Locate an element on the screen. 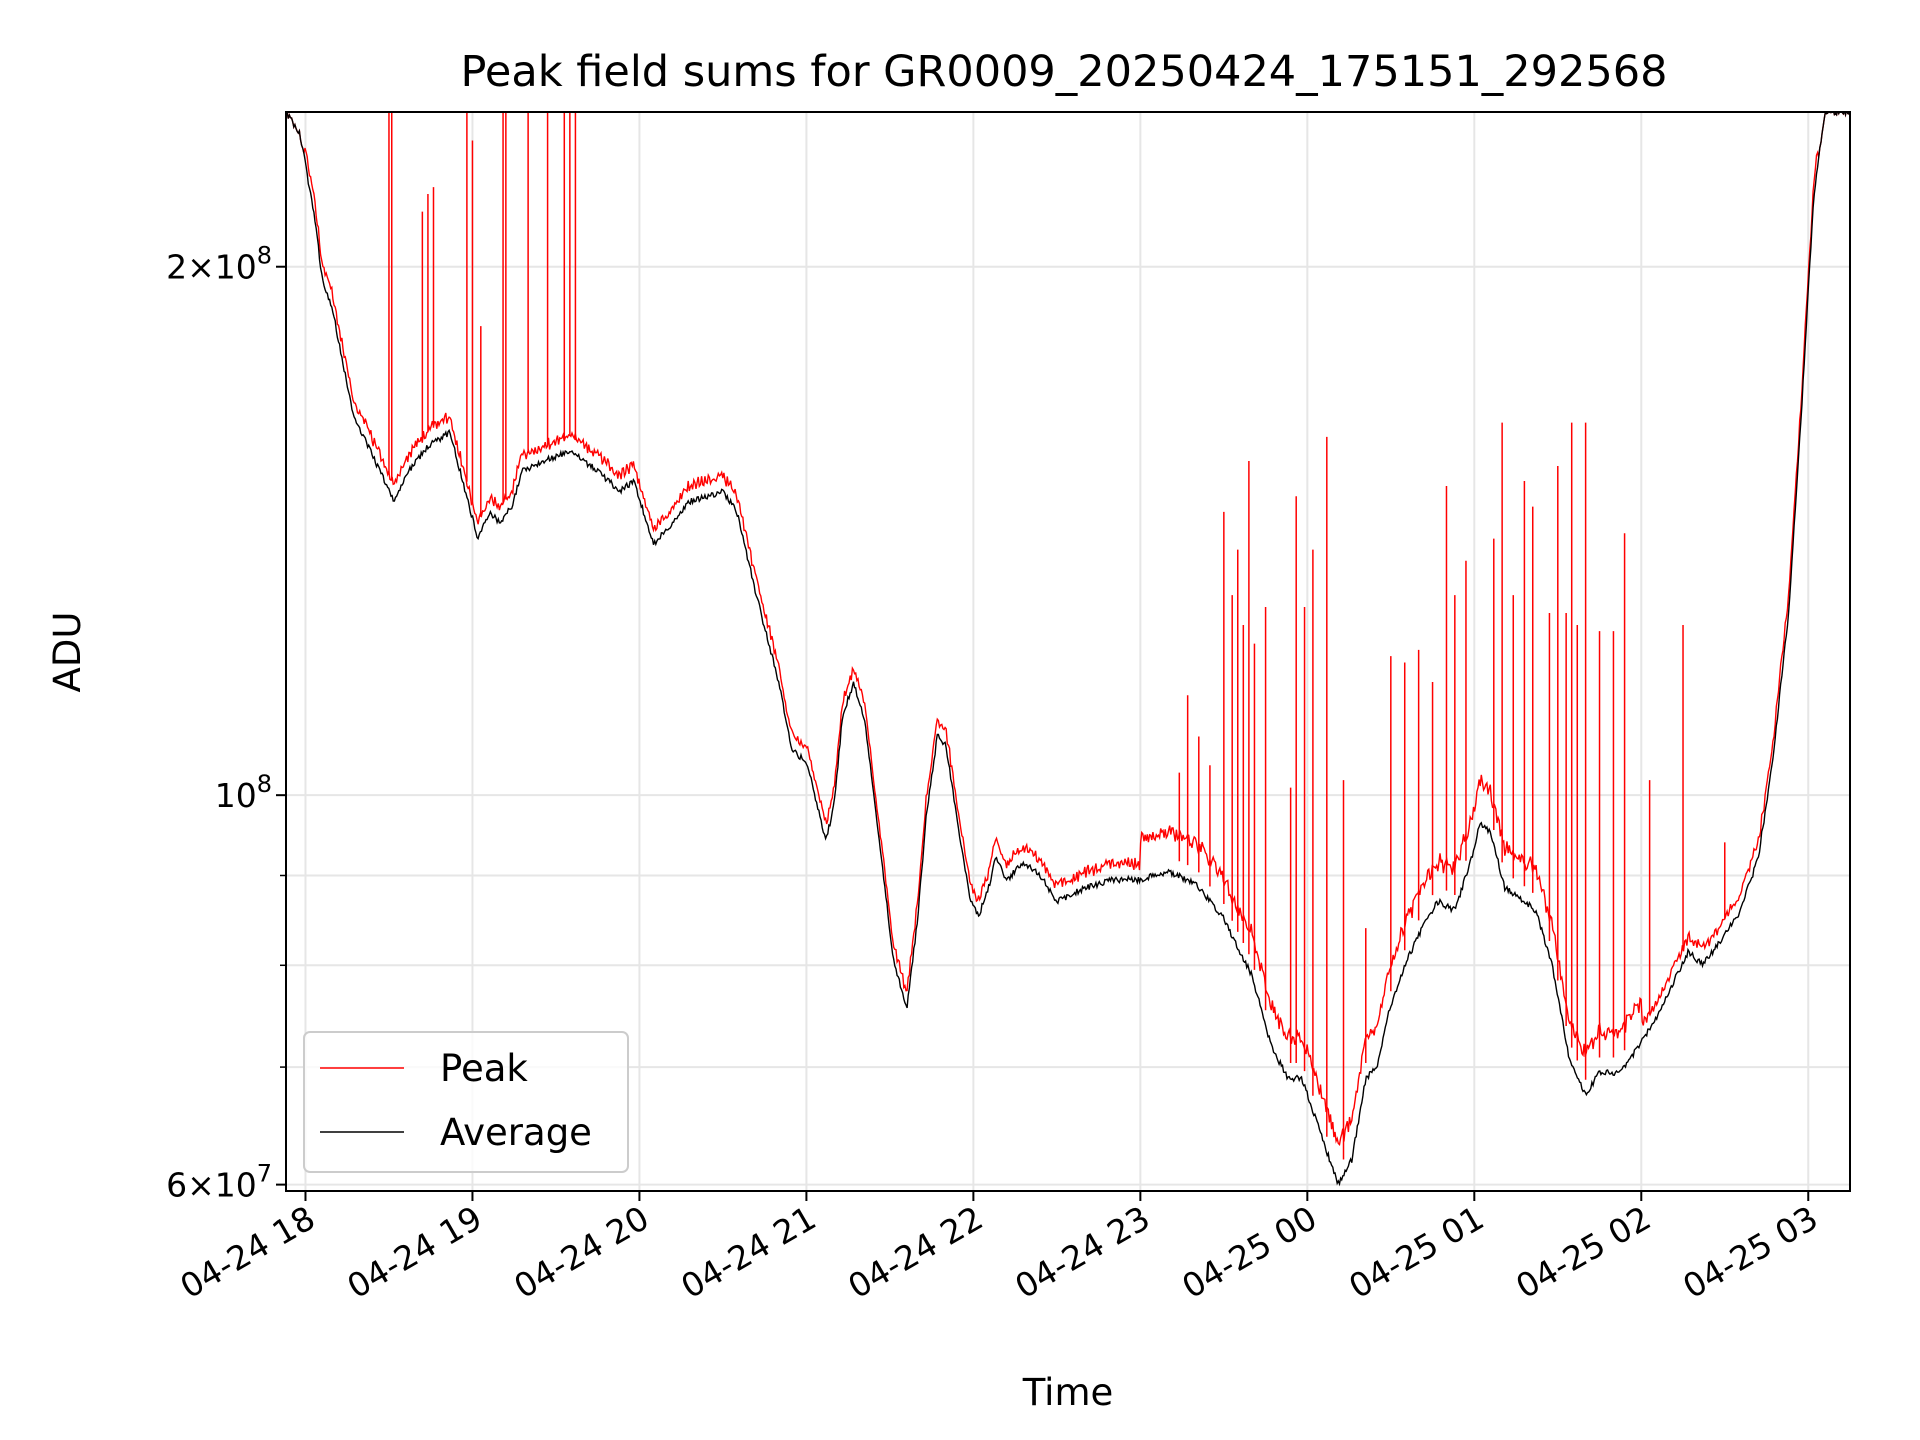 This screenshot has width=1920, height=1440. y-tick-label: 6×107 is located at coordinates (219, 1182).